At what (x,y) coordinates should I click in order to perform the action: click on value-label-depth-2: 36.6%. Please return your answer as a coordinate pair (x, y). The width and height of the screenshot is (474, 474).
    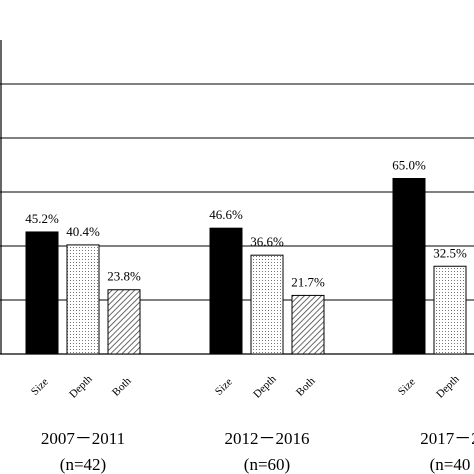
    Looking at the image, I should click on (267, 241).